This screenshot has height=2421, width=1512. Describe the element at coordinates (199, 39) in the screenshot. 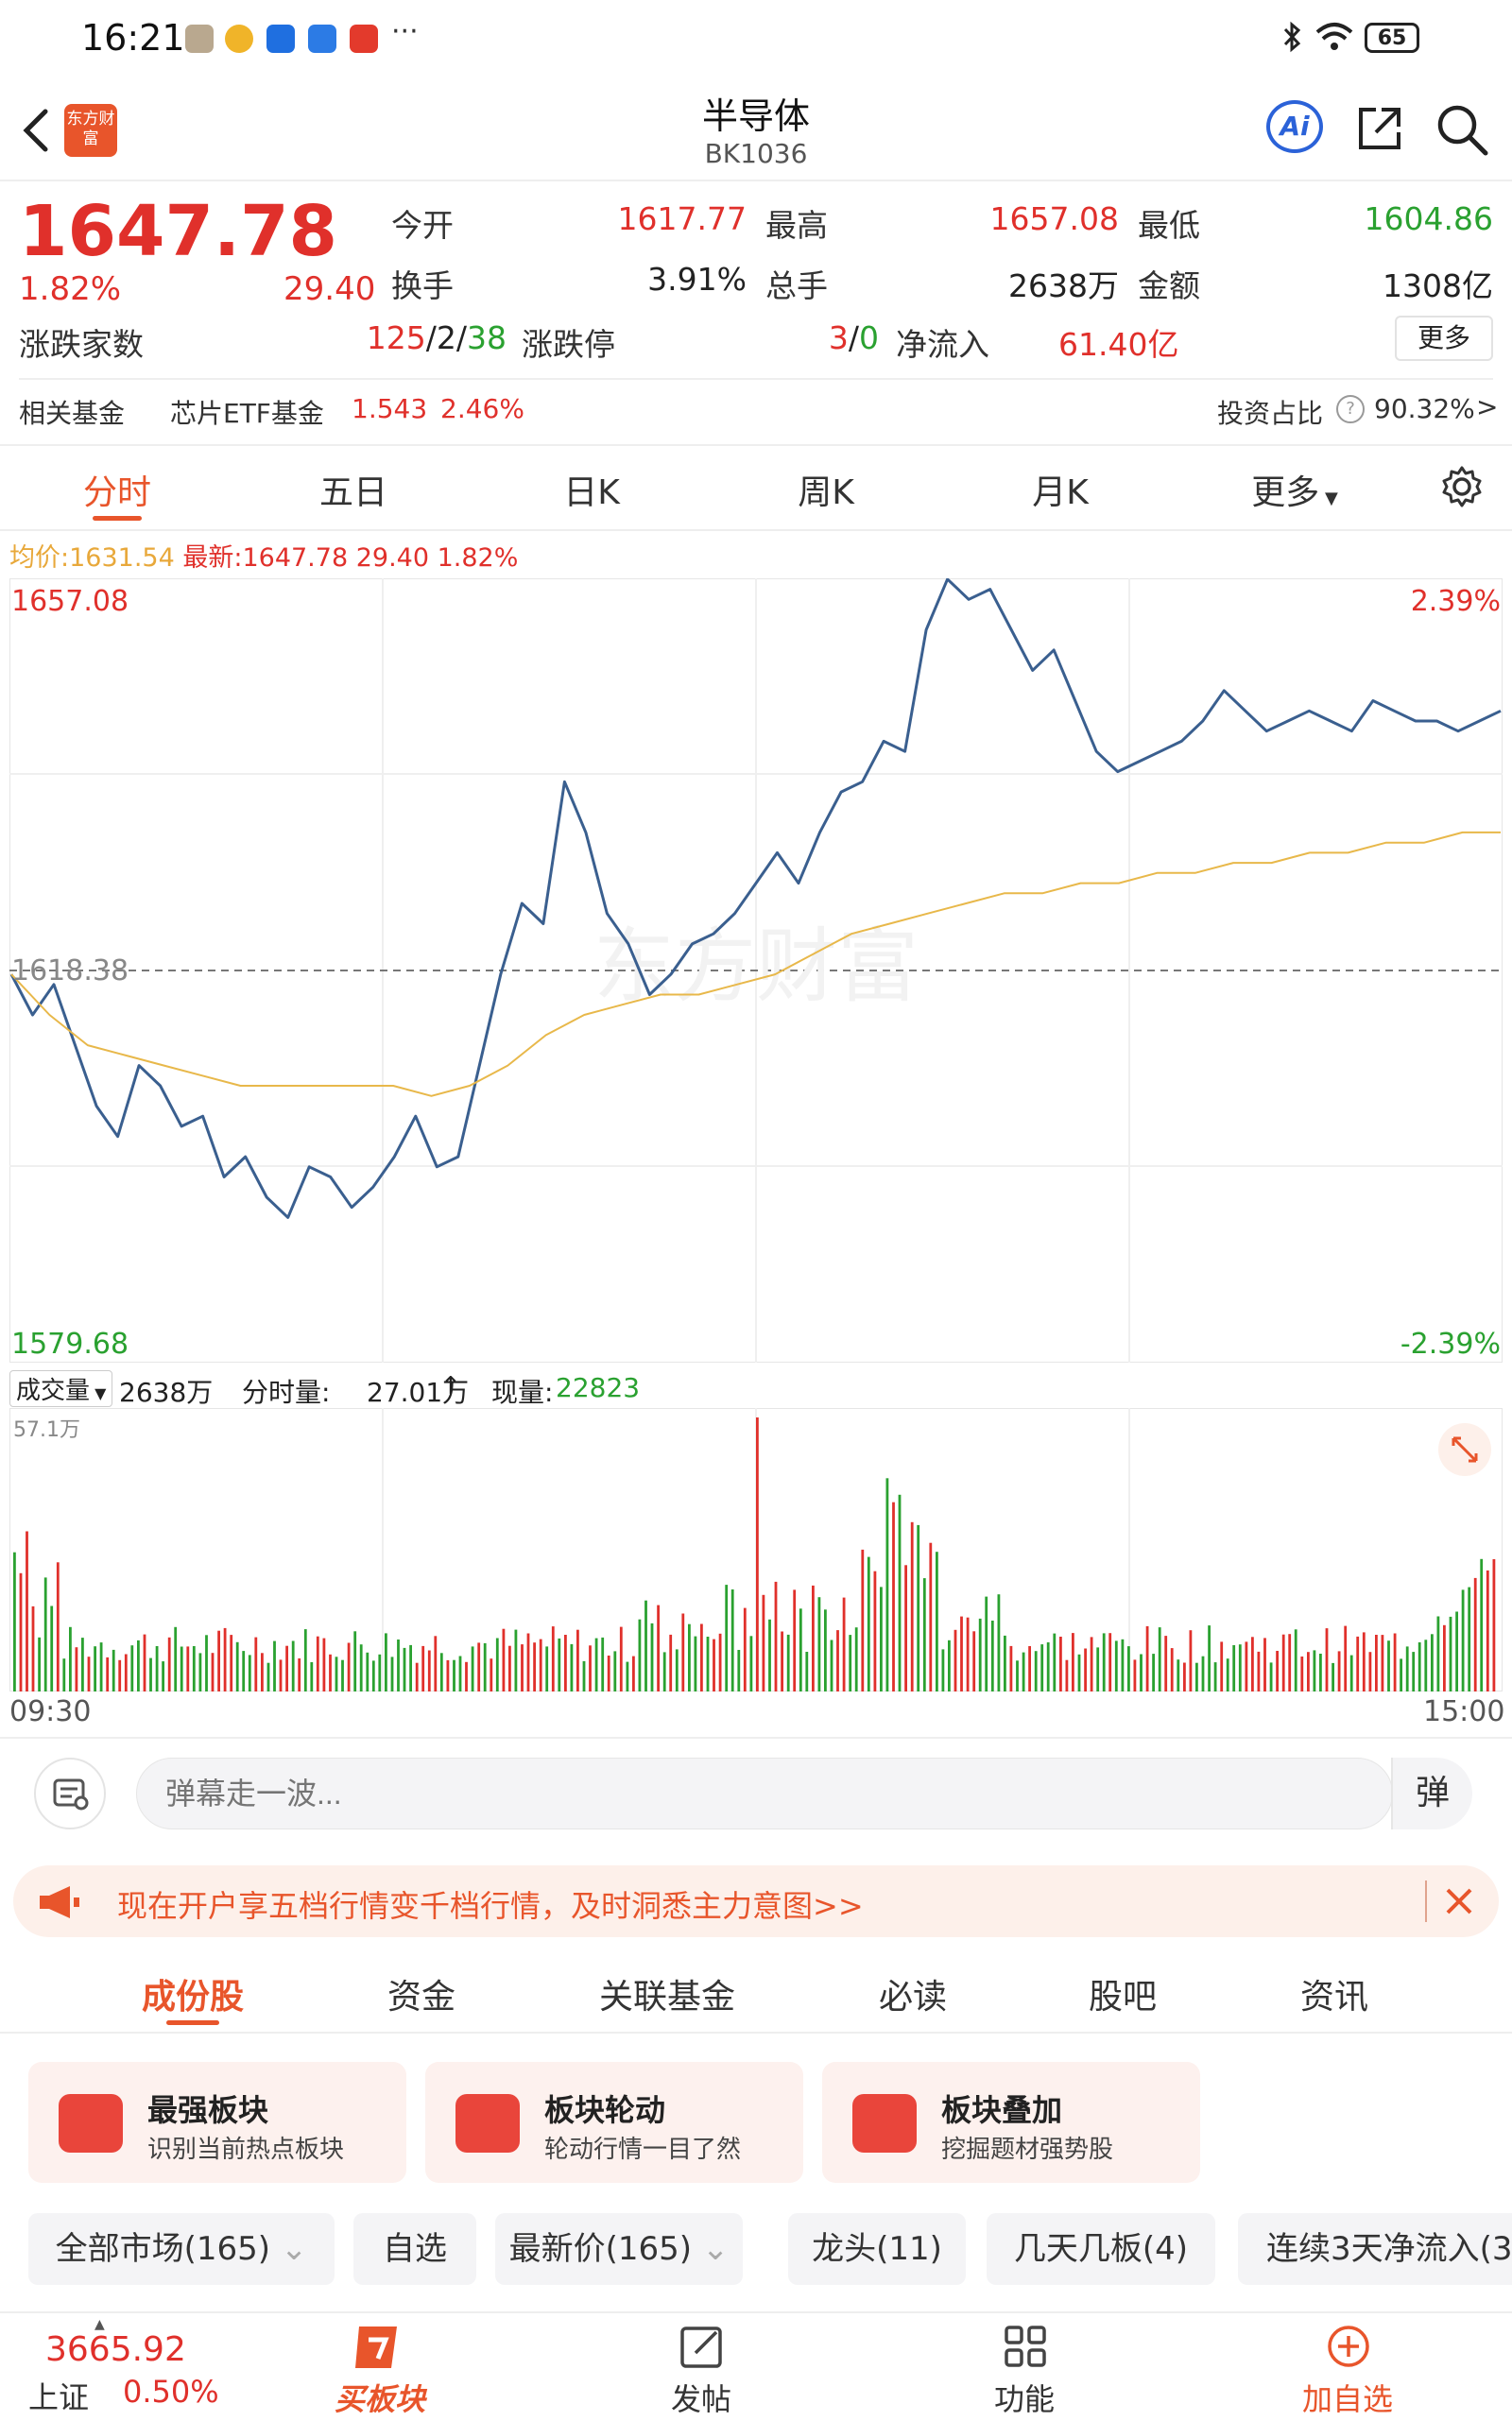

I see `app-notification-icon` at that location.